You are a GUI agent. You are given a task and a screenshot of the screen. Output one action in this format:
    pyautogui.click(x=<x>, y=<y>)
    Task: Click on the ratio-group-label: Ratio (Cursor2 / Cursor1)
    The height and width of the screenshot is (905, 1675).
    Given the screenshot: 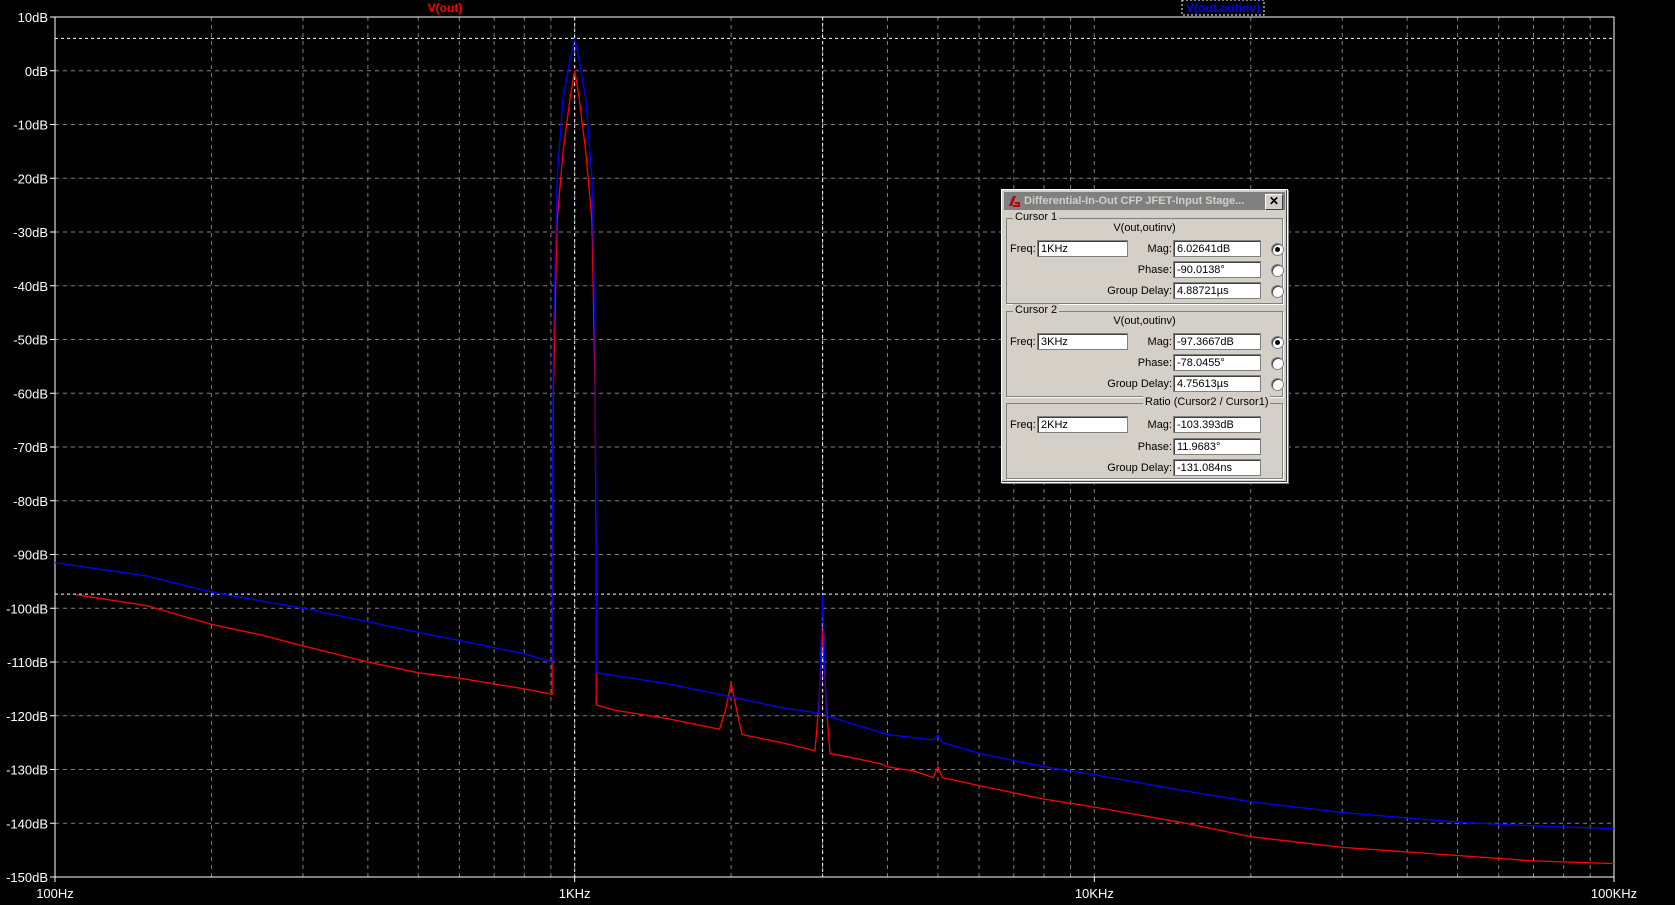 What is the action you would take?
    pyautogui.click(x=1207, y=402)
    